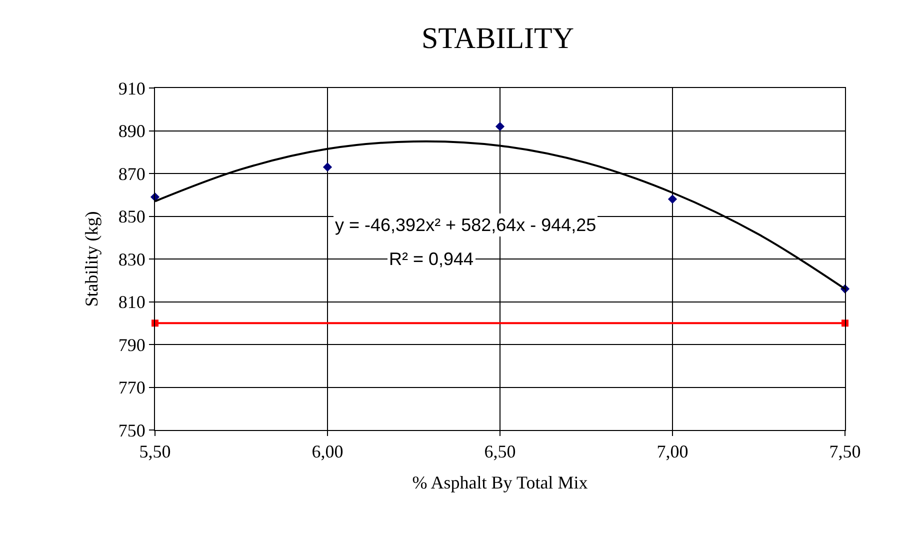 The width and height of the screenshot is (905, 535). Describe the element at coordinates (132, 302) in the screenshot. I see `y-tick-label: 810` at that location.